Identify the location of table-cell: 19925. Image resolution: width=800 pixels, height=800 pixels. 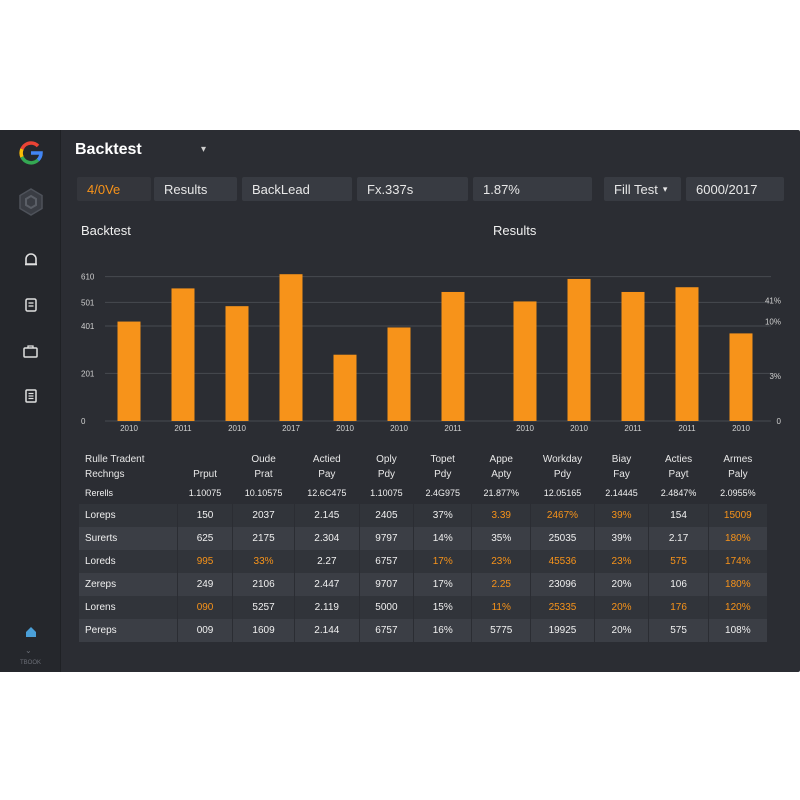
(562, 630).